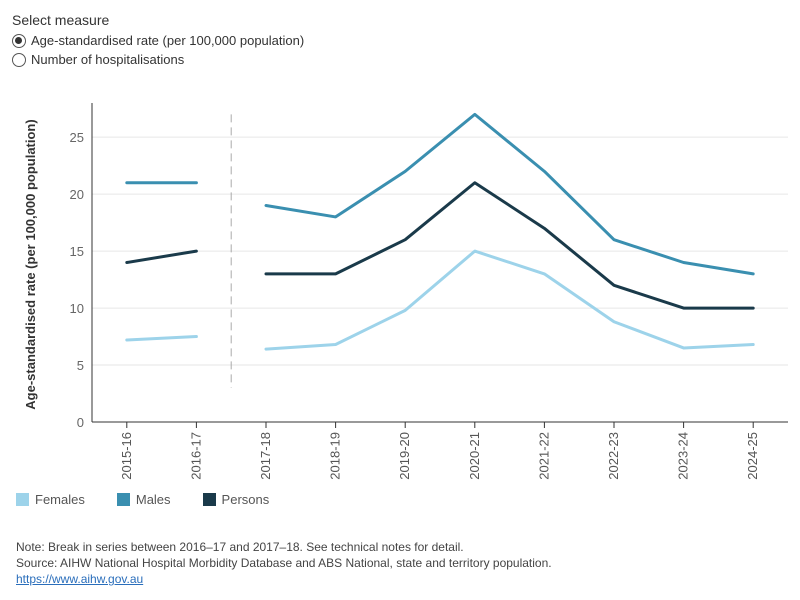  What do you see at coordinates (752, 456) in the screenshot?
I see `x-tick-label: 2024-25` at bounding box center [752, 456].